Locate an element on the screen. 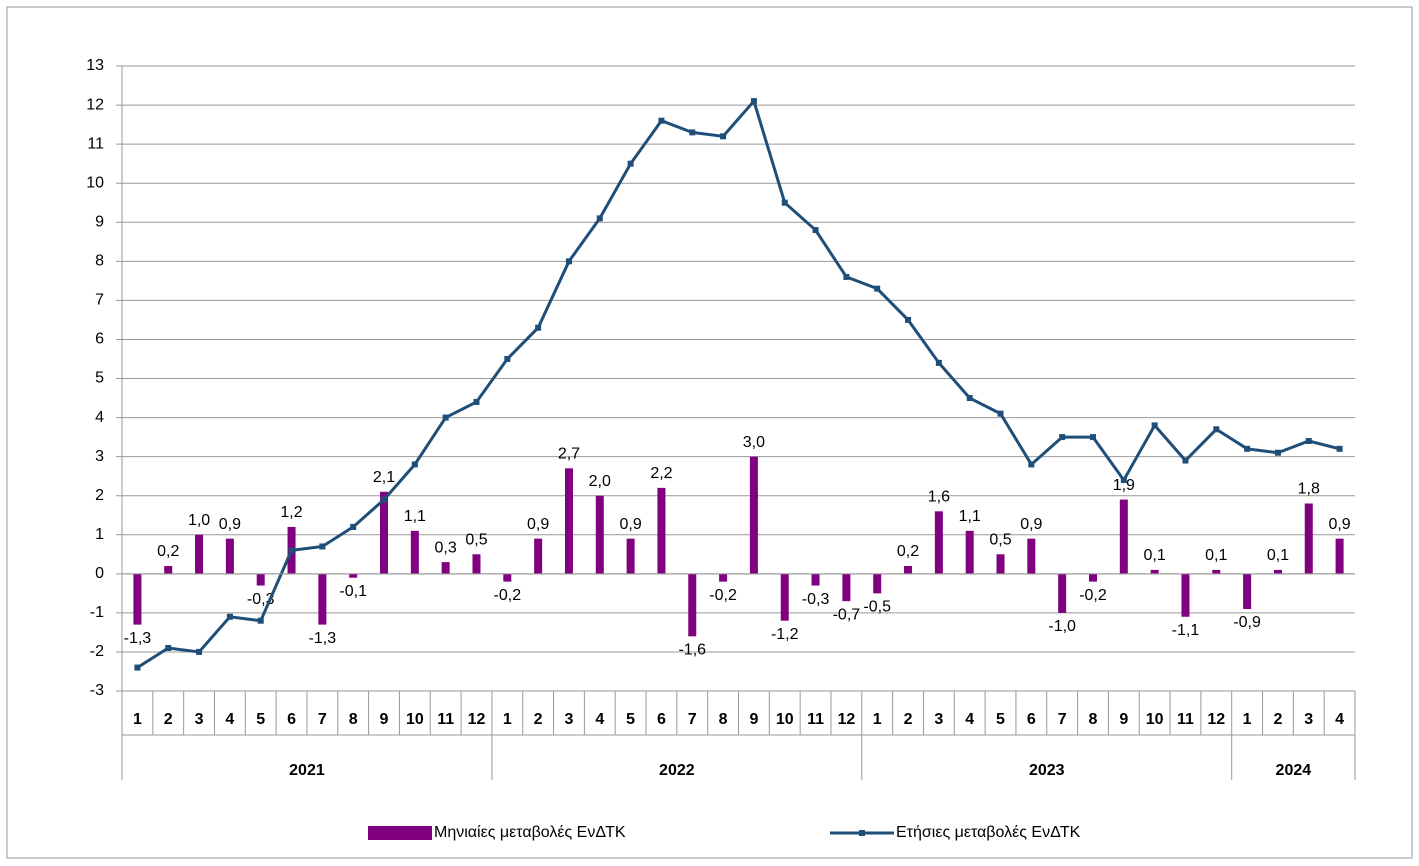  y-tick-label: 6 is located at coordinates (99, 339).